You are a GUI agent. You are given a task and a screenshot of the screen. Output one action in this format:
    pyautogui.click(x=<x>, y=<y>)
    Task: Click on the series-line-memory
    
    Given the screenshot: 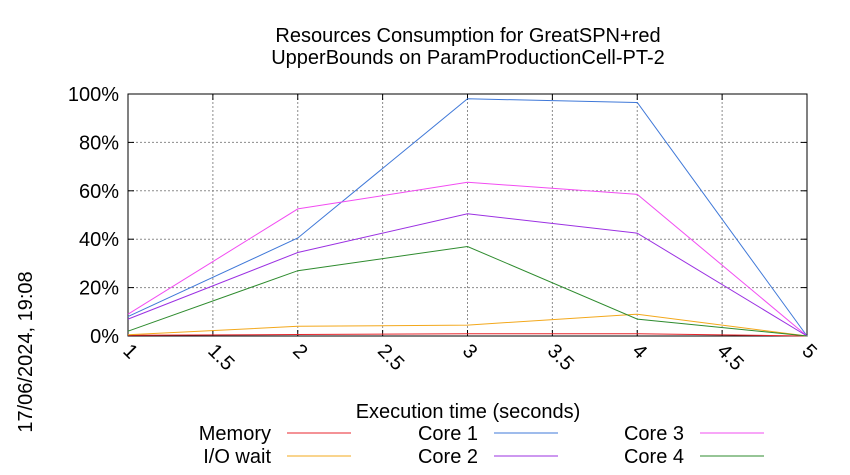 What is the action you would take?
    pyautogui.click(x=467, y=335)
    